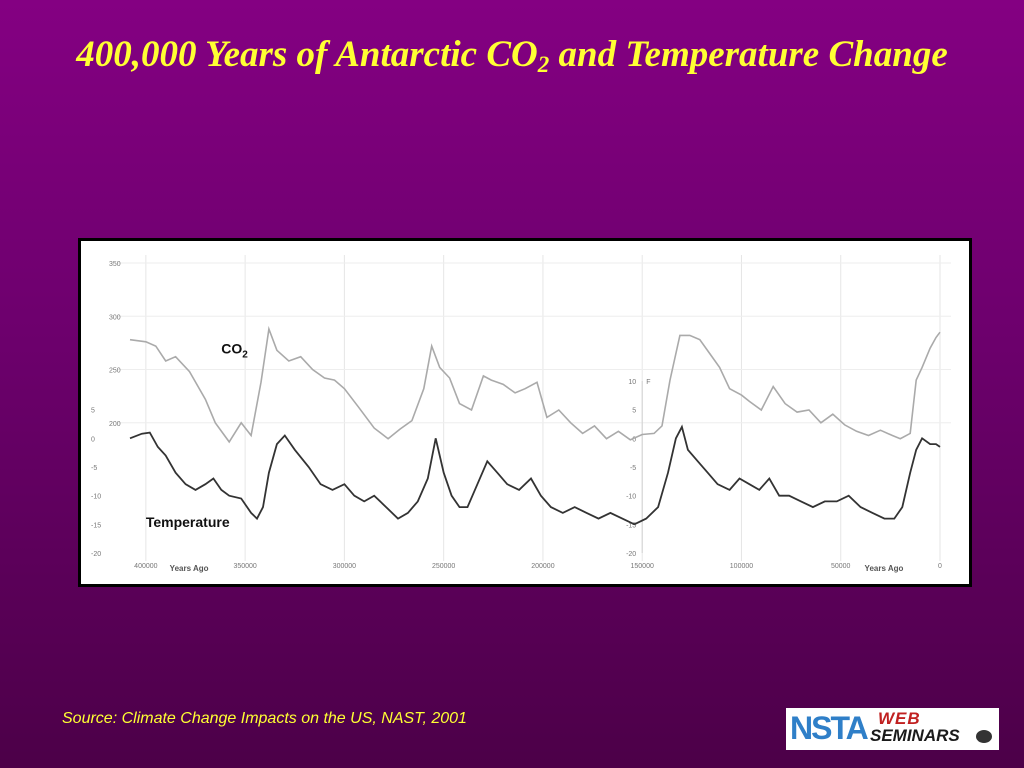 This screenshot has height=768, width=1024. What do you see at coordinates (535, 384) in the screenshot?
I see `co2-series-line` at bounding box center [535, 384].